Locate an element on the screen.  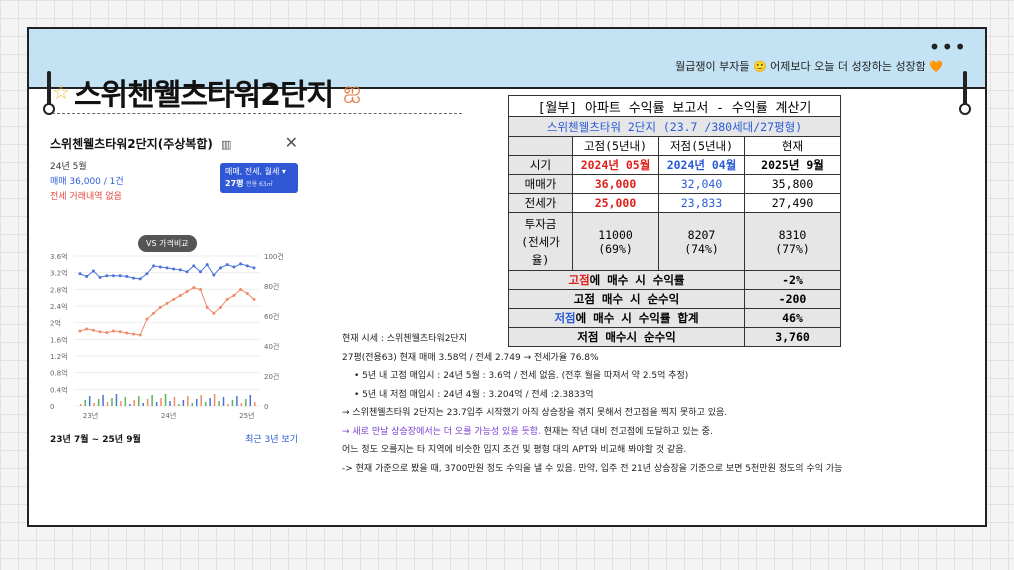
row-label: 고점에 매수 시 수익률 is located at coordinates (626, 280).